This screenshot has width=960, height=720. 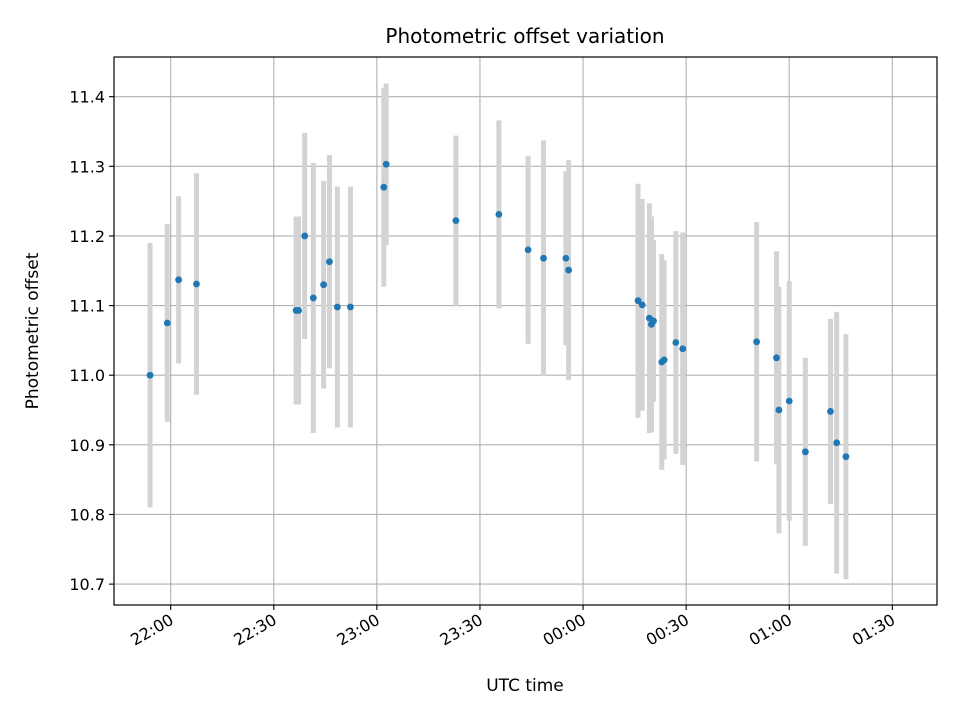 What do you see at coordinates (525, 686) in the screenshot?
I see `x-axis-label: UTC time` at bounding box center [525, 686].